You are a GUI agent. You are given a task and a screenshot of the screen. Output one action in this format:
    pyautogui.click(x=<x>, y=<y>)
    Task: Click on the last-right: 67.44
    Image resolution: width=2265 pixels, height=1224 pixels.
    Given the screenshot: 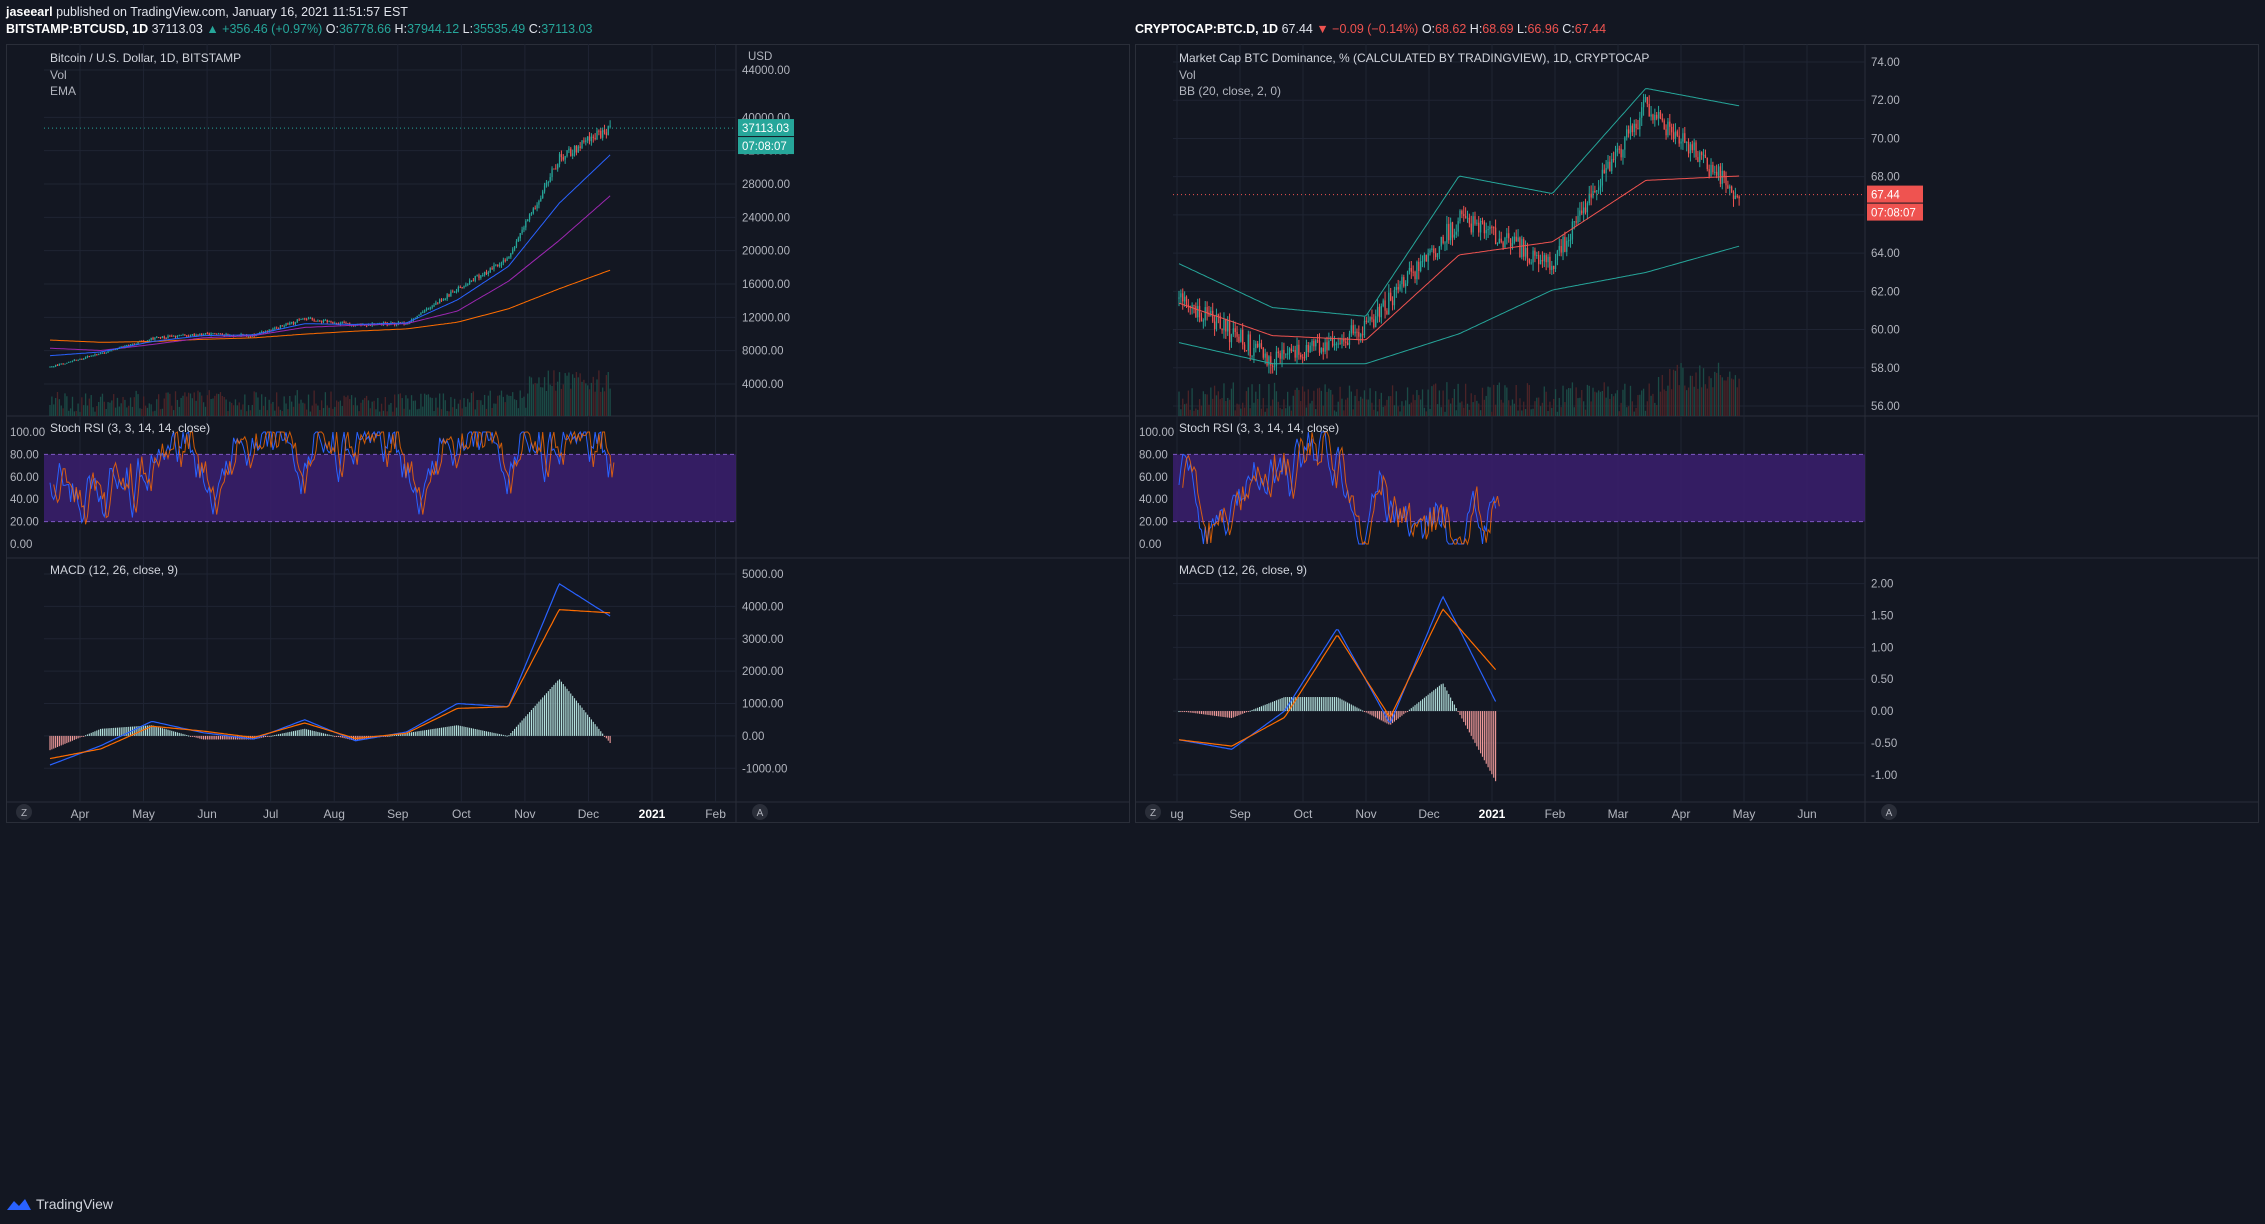 What is the action you would take?
    pyautogui.click(x=1297, y=29)
    